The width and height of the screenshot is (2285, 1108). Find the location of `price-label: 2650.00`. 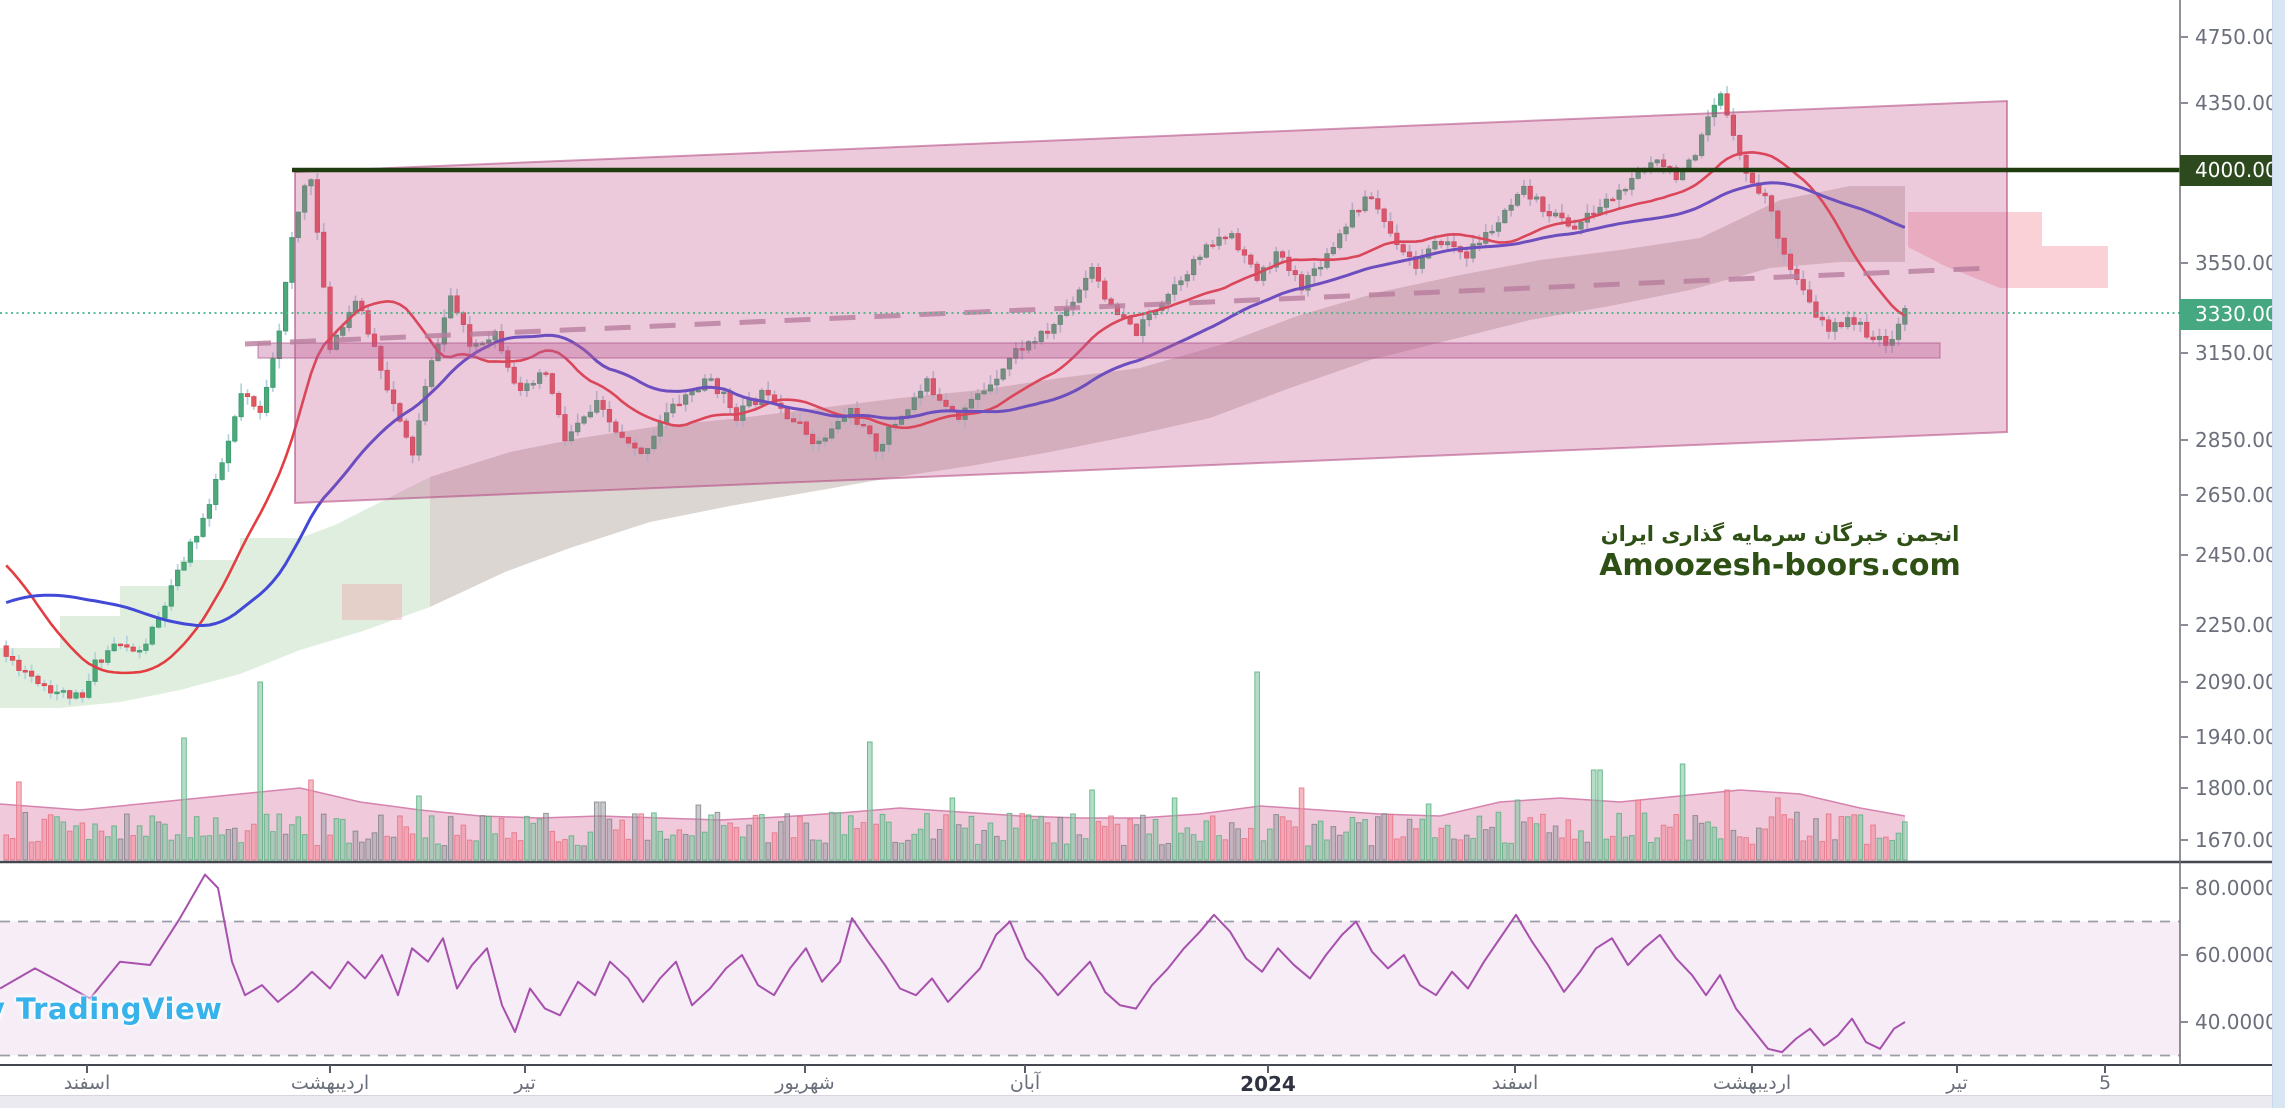

price-label: 2650.00 is located at coordinates (2236, 495).